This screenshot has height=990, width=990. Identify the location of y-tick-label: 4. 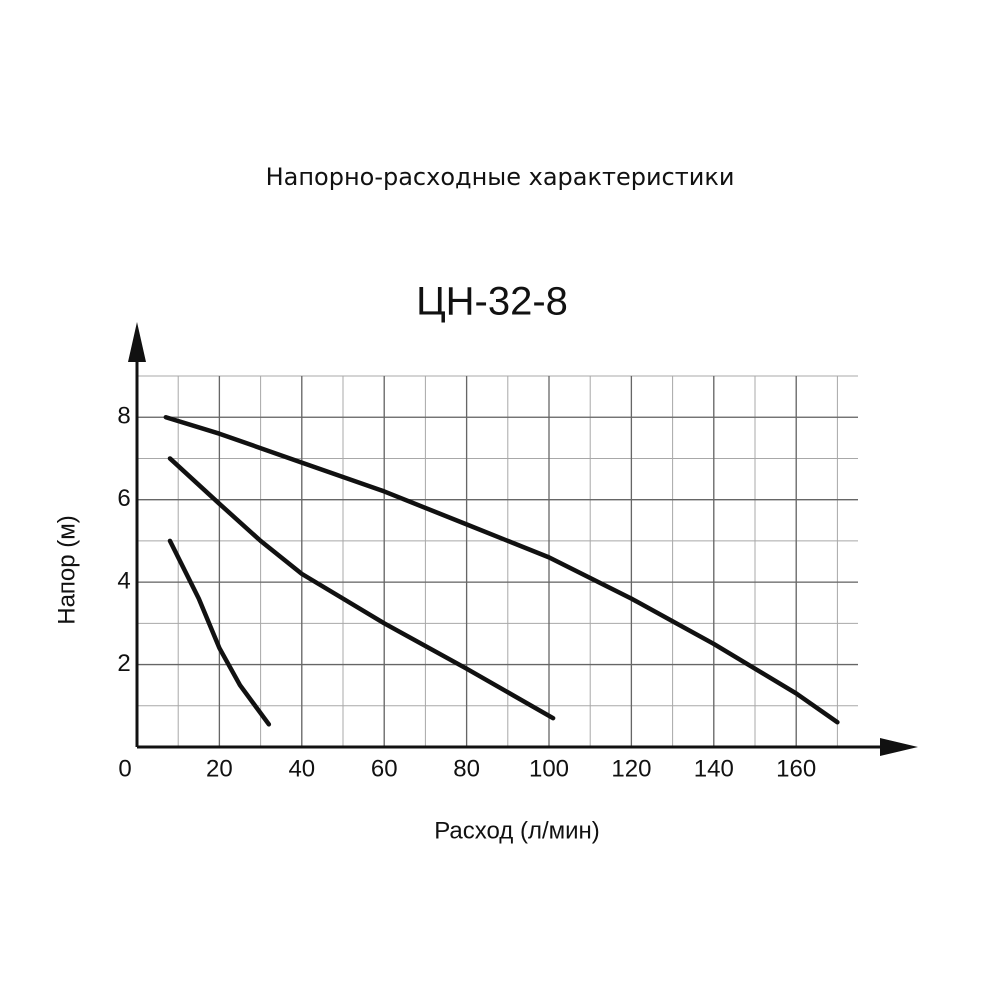
(123, 580).